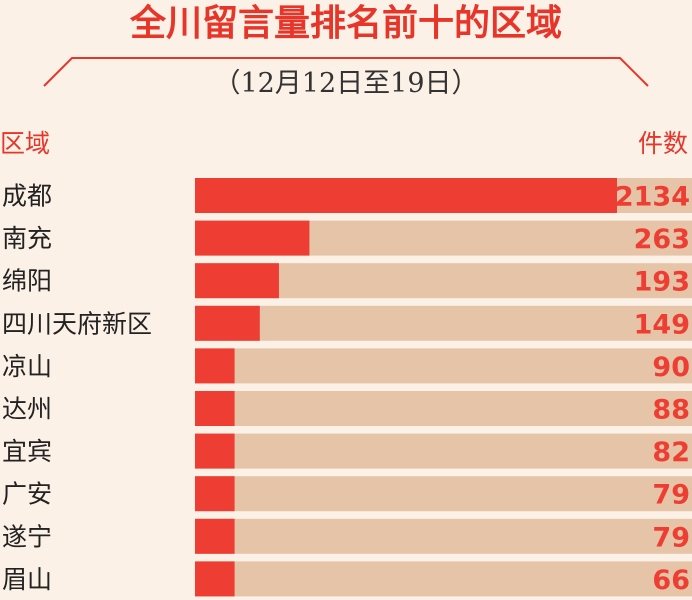 This screenshot has width=692, height=600. What do you see at coordinates (662, 324) in the screenshot?
I see `value-label: 149` at bounding box center [662, 324].